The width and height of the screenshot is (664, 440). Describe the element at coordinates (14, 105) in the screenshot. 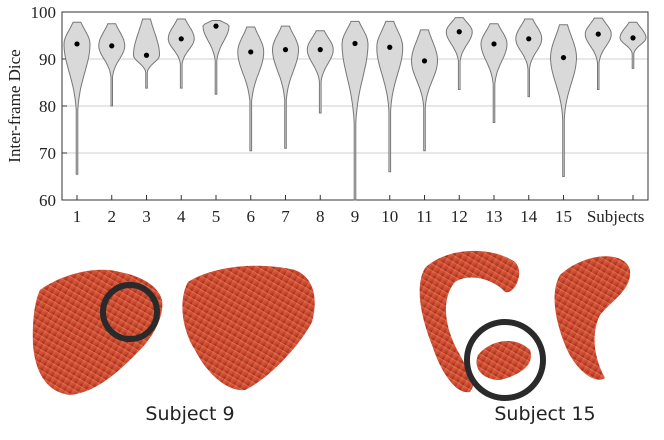

I see `y-axis-label: Inter-frame Dice` at that location.